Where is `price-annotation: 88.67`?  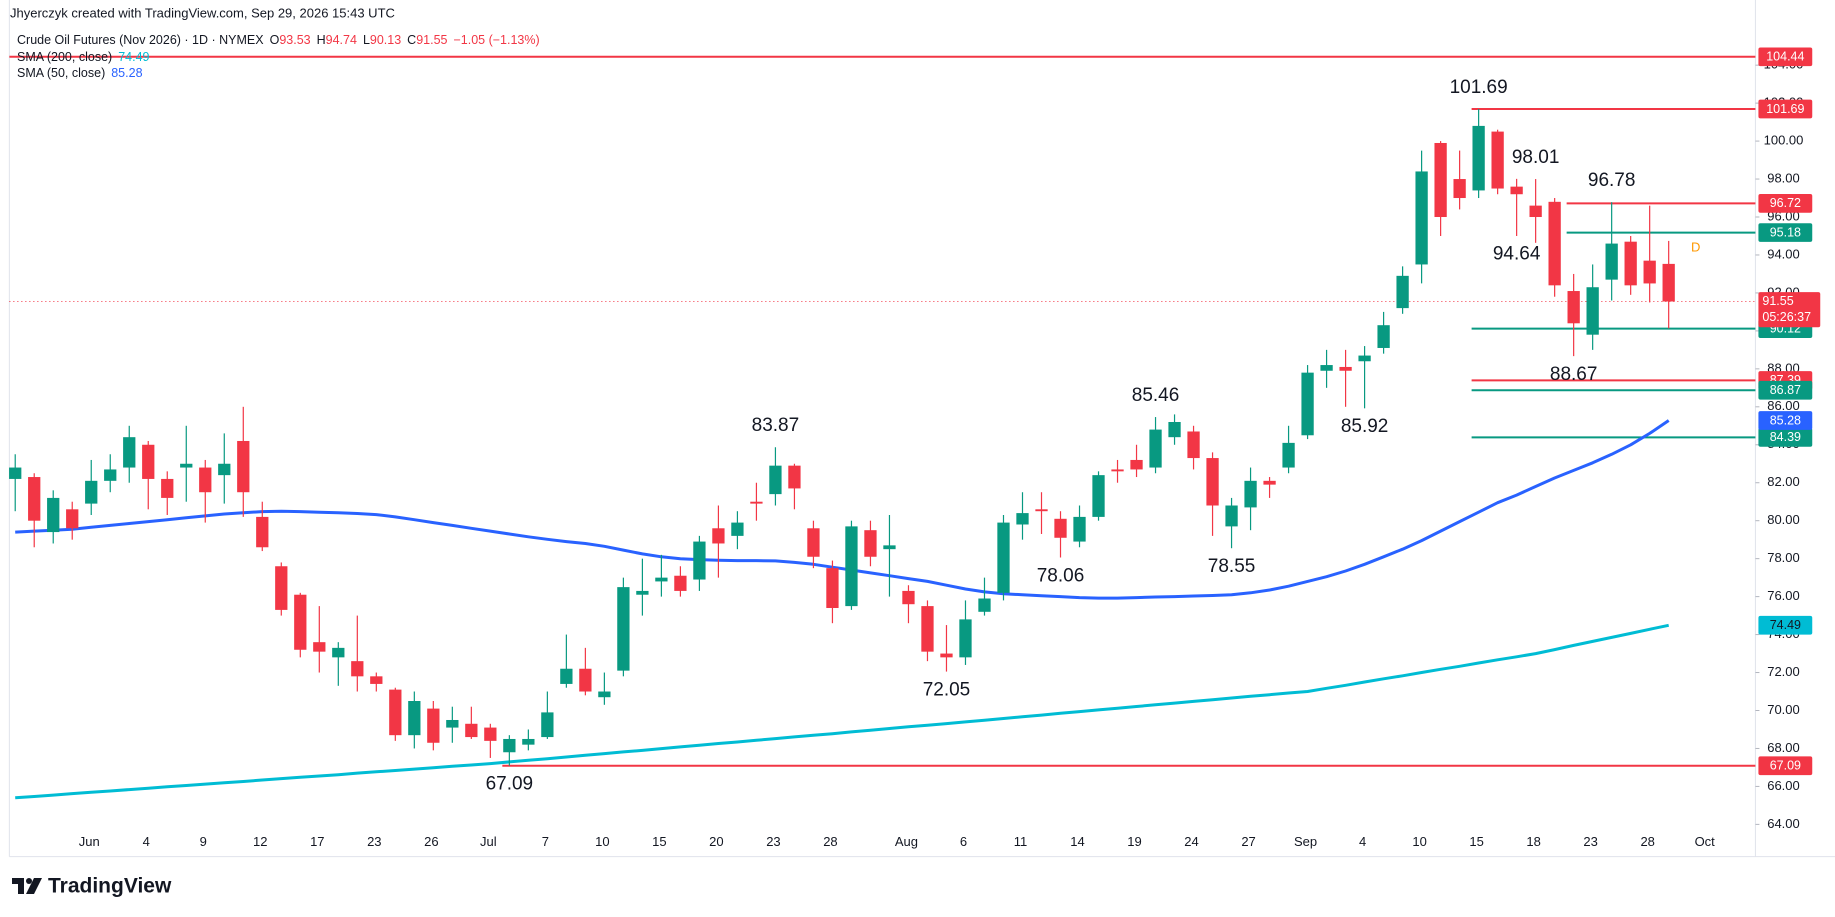 price-annotation: 88.67 is located at coordinates (1574, 374).